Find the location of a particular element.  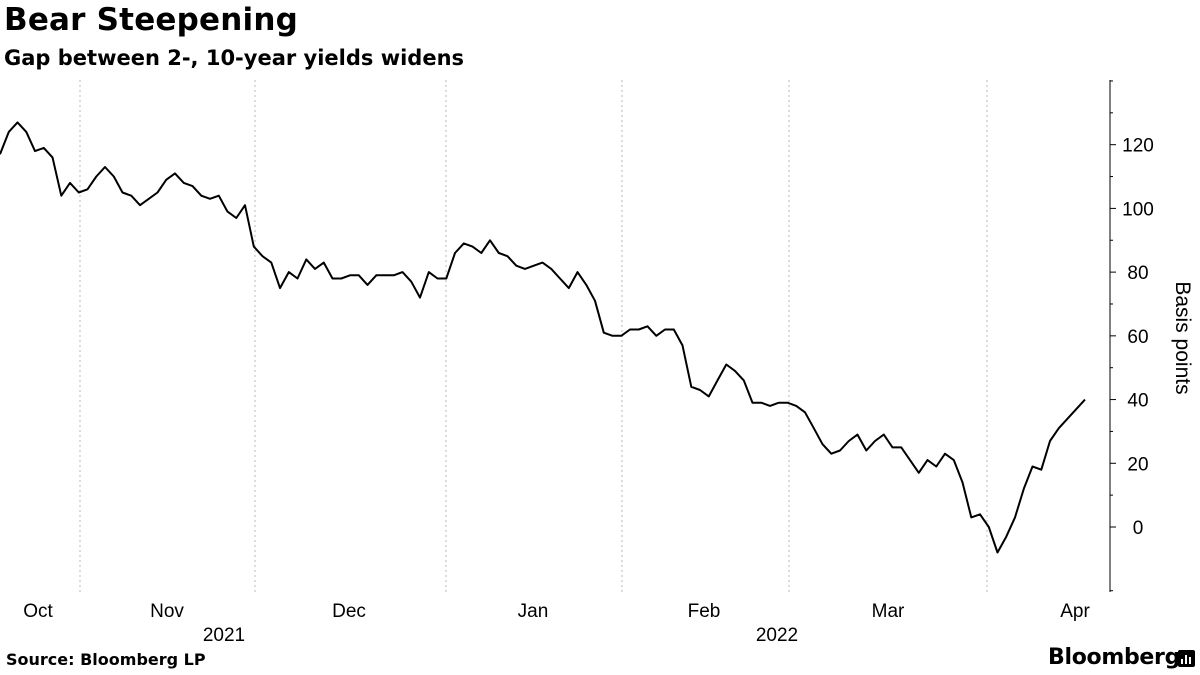

x-axis: Oct Nov Dec Jan Feb Mar Apr 2021 2022 is located at coordinates (556, 623).